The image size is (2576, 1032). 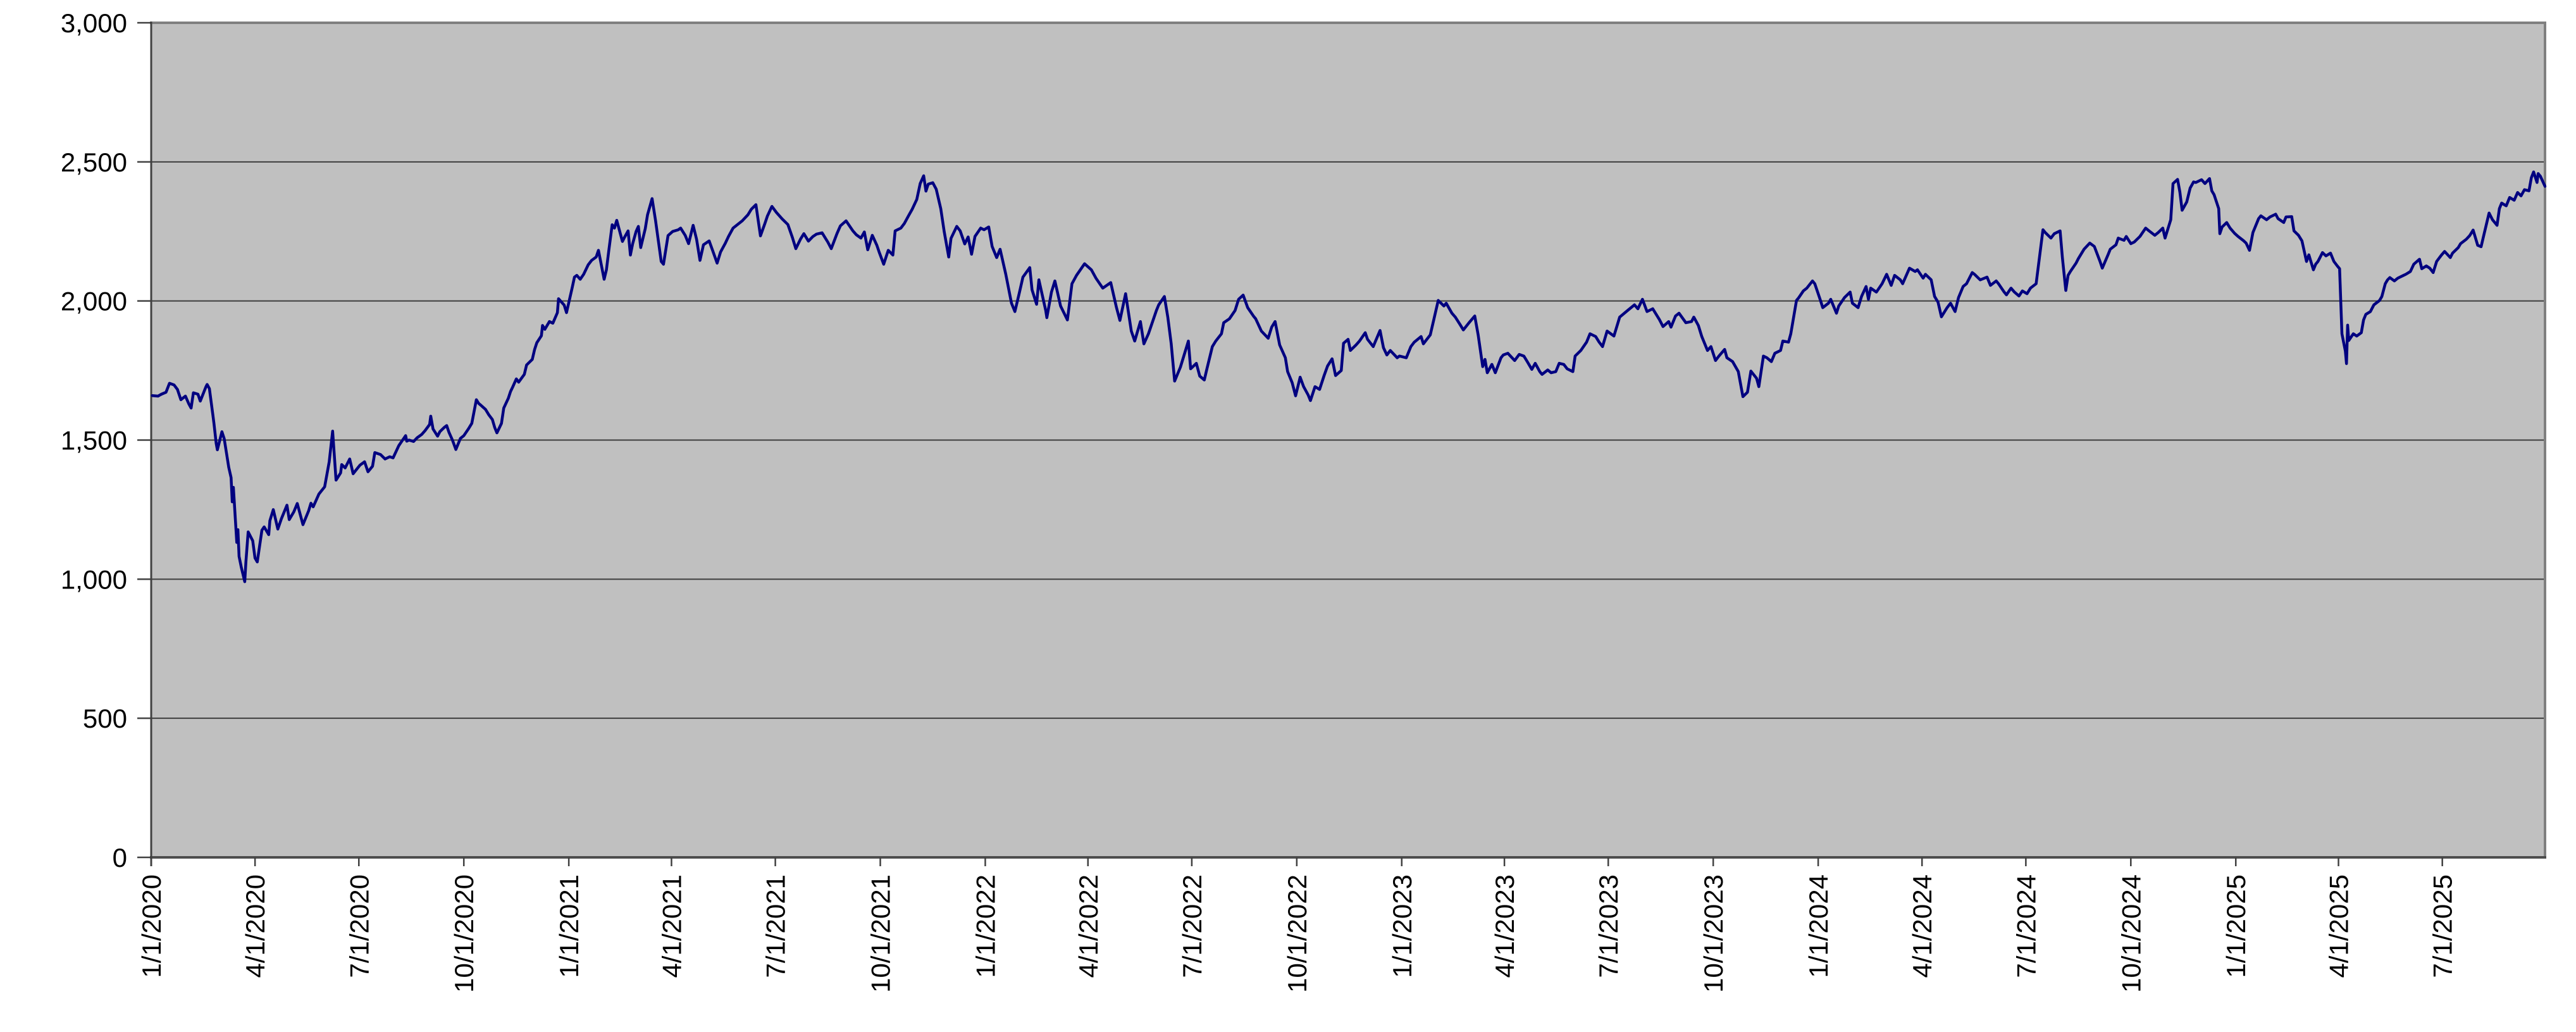 What do you see at coordinates (1402, 926) in the screenshot?
I see `x-axis-tick-label: 1/1/2023` at bounding box center [1402, 926].